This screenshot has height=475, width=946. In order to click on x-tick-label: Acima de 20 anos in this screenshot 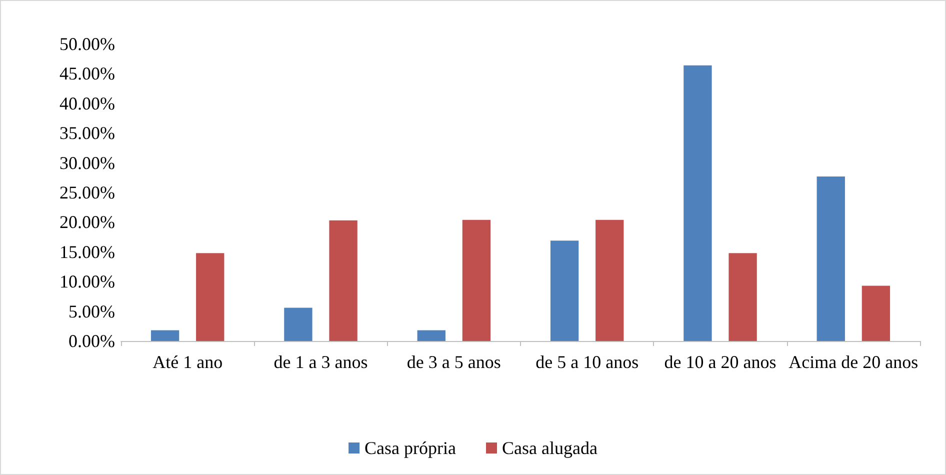, I will do `click(853, 362)`.